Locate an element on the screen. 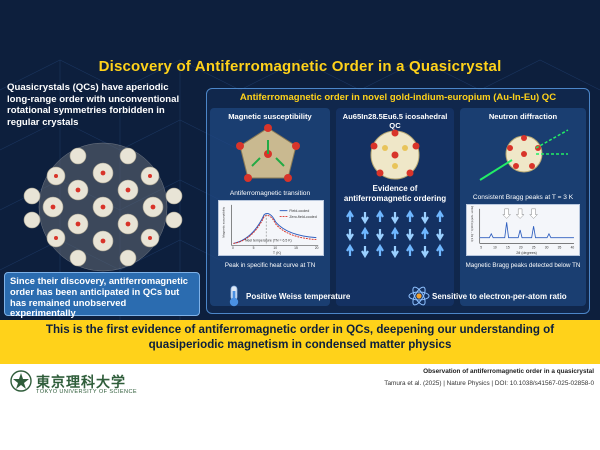 Image resolution: width=600 pixels, height=450 pixels. y-axis-label: I(3 K) − I(30 K) (arb. units) is located at coordinates (472, 224).